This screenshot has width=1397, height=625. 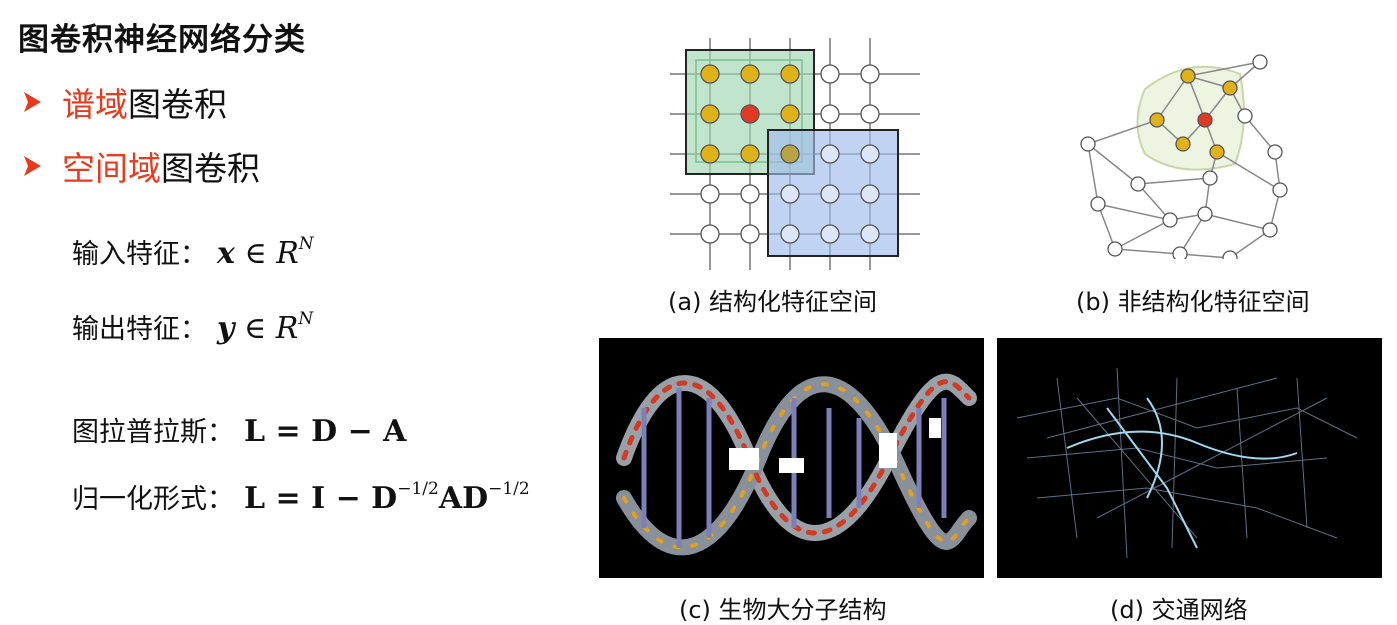 What do you see at coordinates (1184, 156) in the screenshot?
I see `unstructured-graph-figure` at bounding box center [1184, 156].